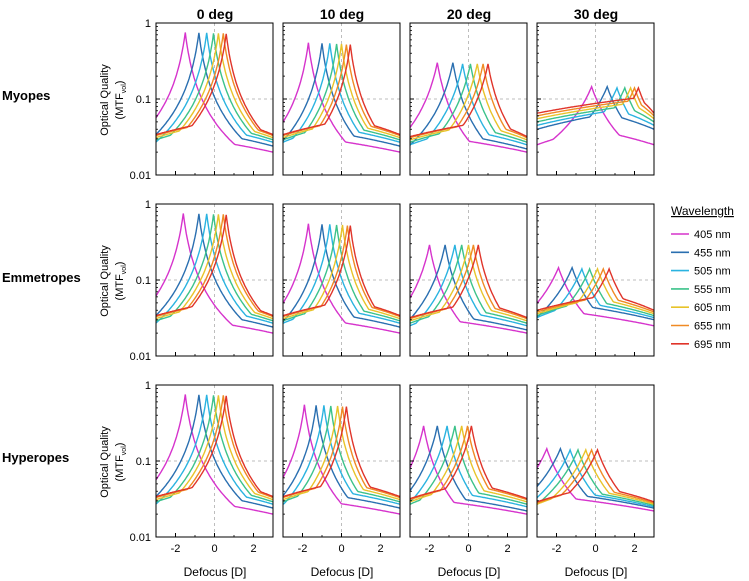 This screenshot has height=581, width=749. I want to click on legend-title: Wavelength, so click(702, 211).